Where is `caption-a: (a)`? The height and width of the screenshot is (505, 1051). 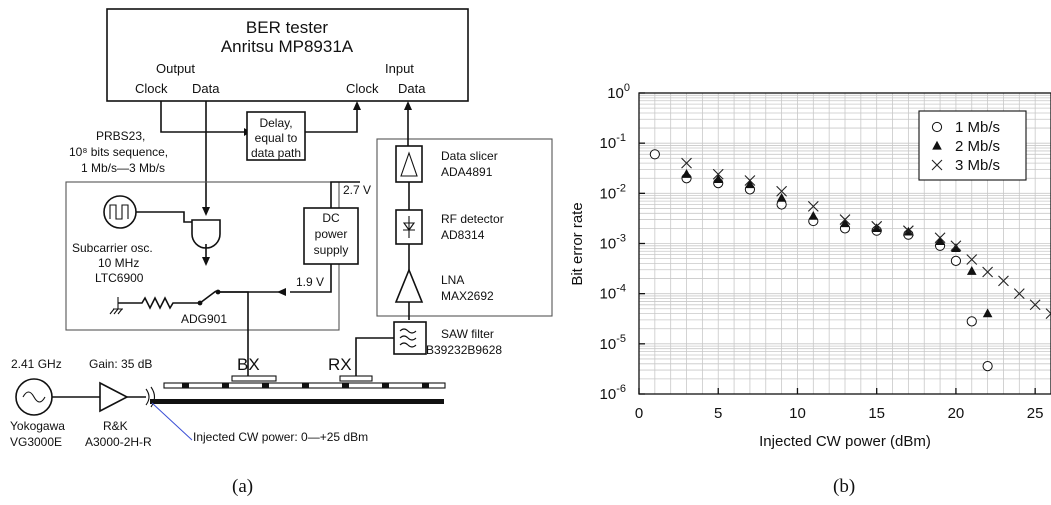 caption-a: (a) is located at coordinates (242, 486).